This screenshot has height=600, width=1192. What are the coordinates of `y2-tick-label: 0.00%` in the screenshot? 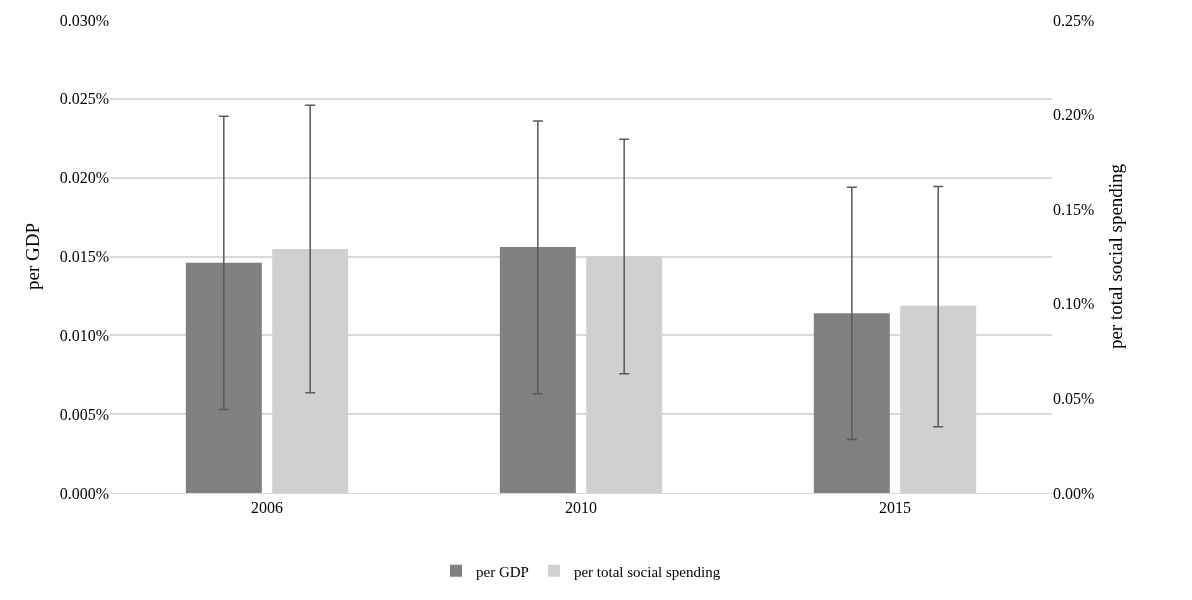 It's located at (1074, 493).